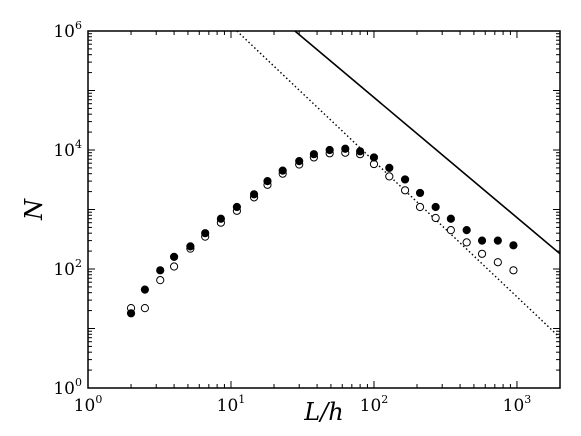 The height and width of the screenshot is (436, 581). I want to click on y-tick-label: 10², so click(67, 268).